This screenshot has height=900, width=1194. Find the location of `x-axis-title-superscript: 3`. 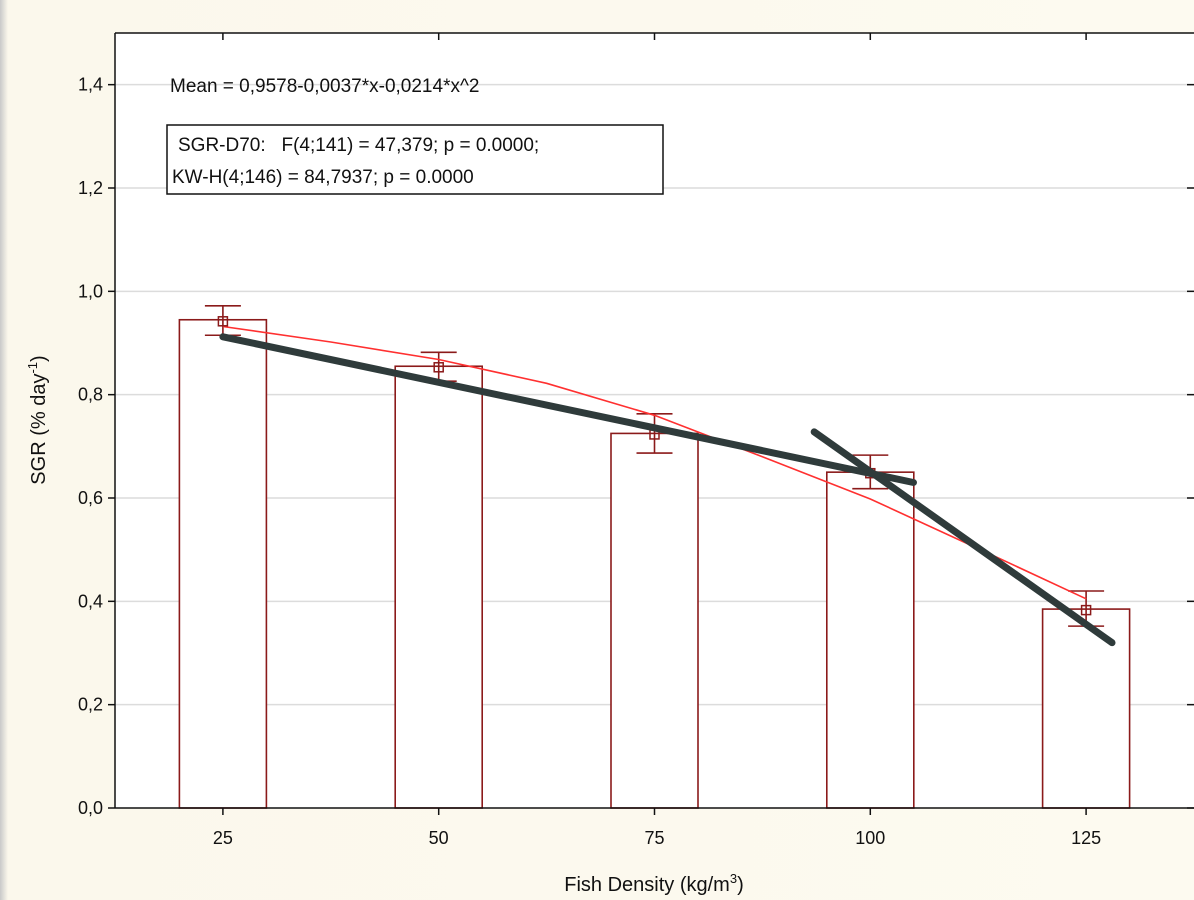

x-axis-title-superscript: 3 is located at coordinates (733, 878).